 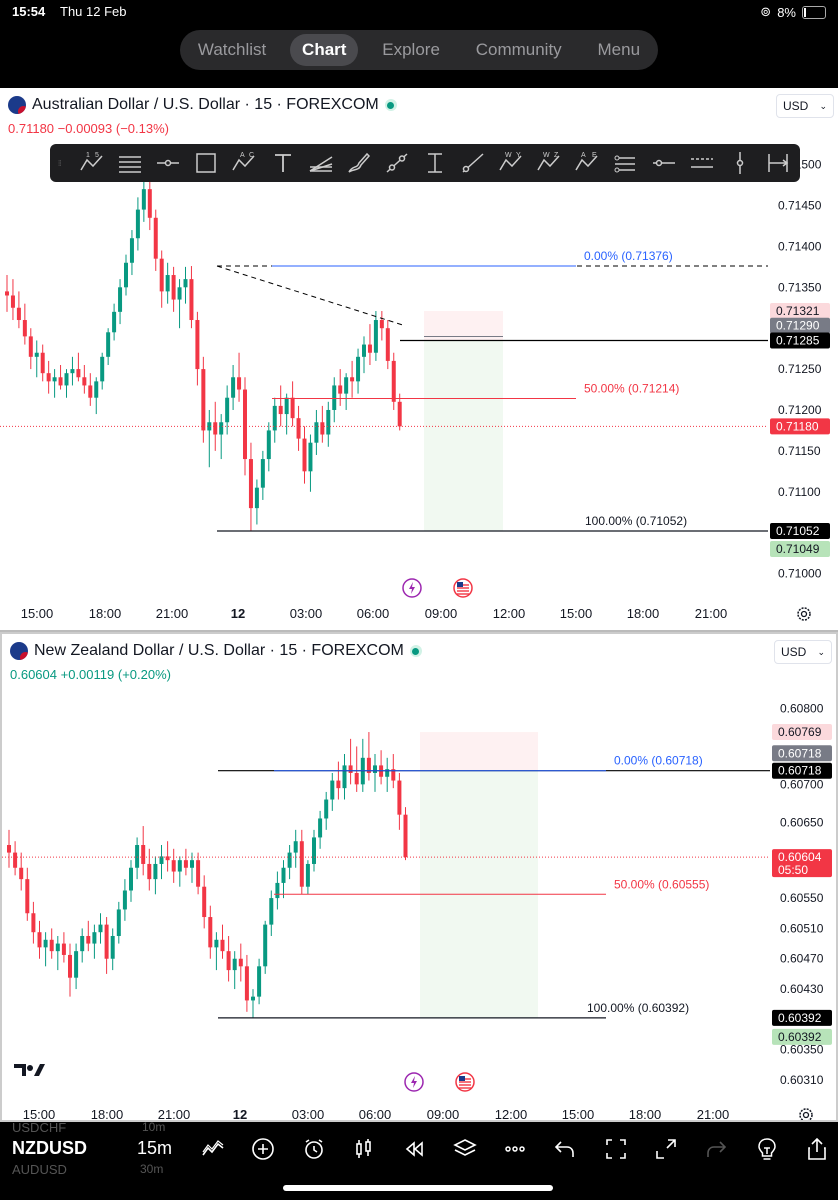 I want to click on date-range-icon, so click(x=778, y=163).